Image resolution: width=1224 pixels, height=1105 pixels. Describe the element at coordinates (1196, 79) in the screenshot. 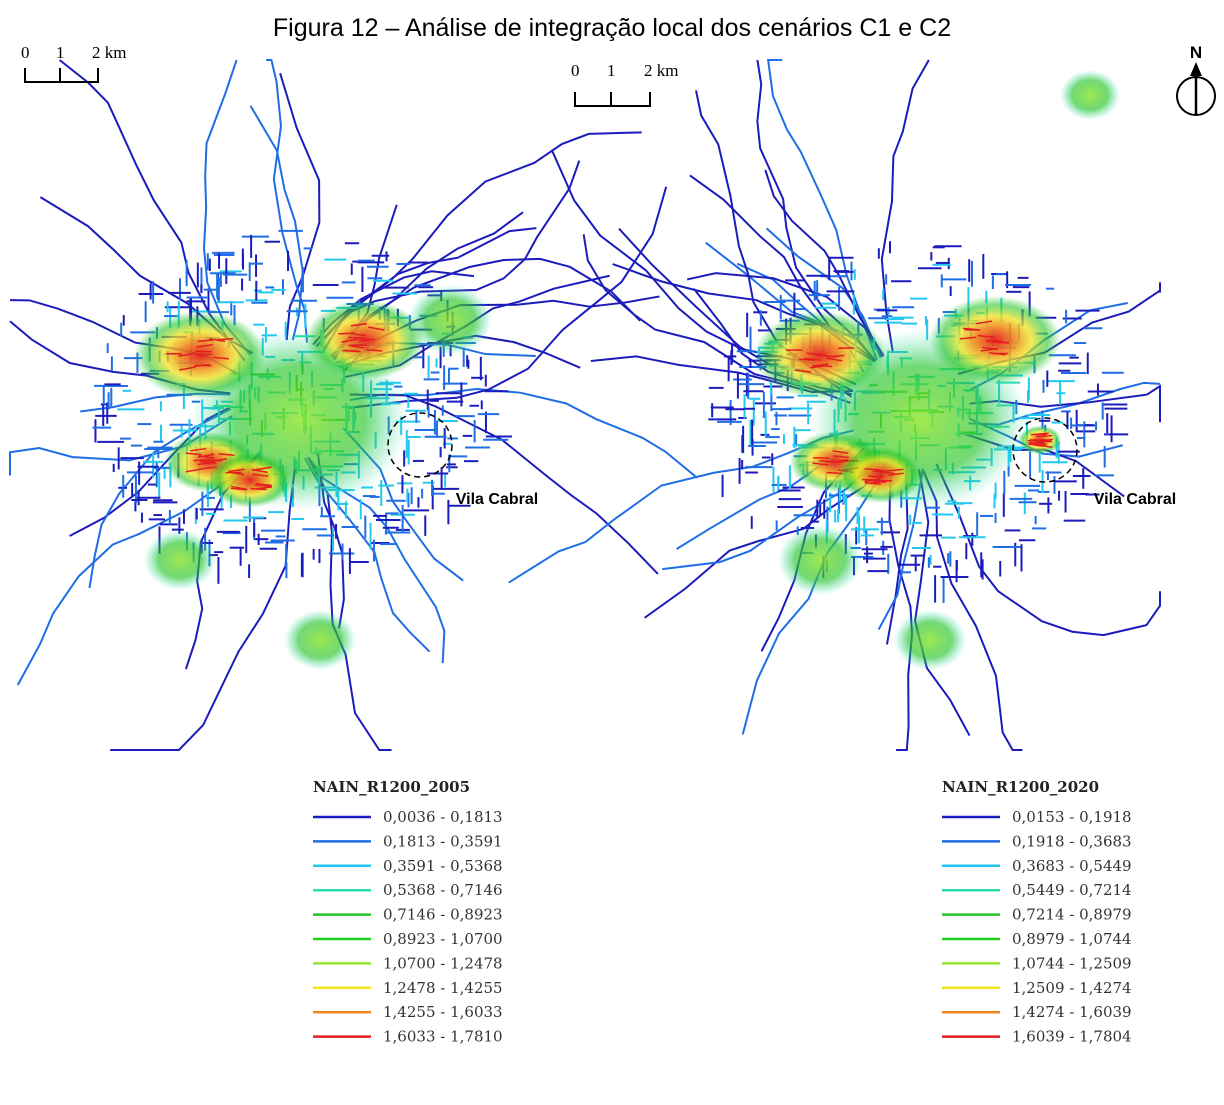

I see `north-arrow: N` at that location.